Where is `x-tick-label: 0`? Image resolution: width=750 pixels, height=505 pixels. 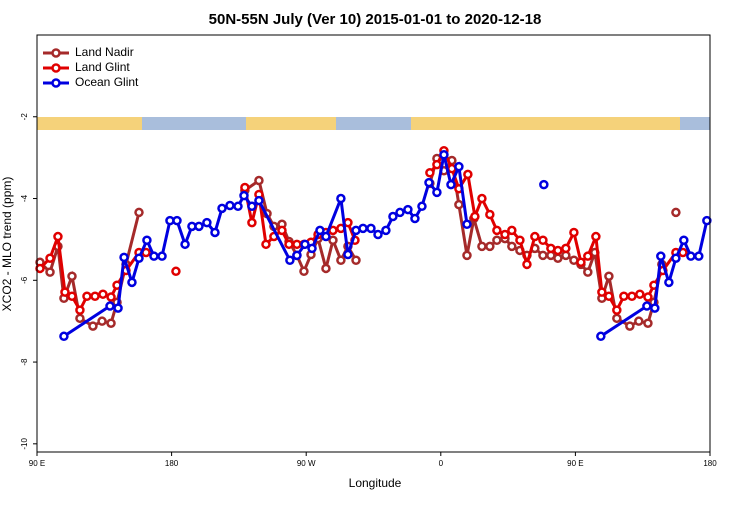
x-tick-label: 0 is located at coordinates (441, 463).